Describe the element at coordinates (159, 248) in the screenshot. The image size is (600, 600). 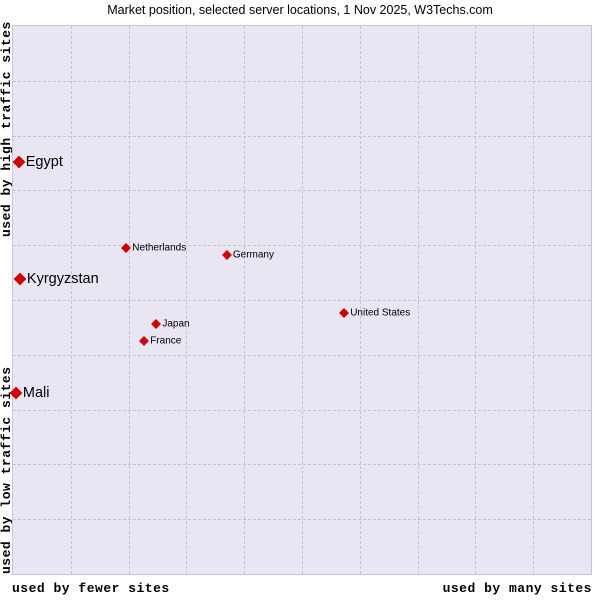
I see `data-point-label: Netherlands` at that location.